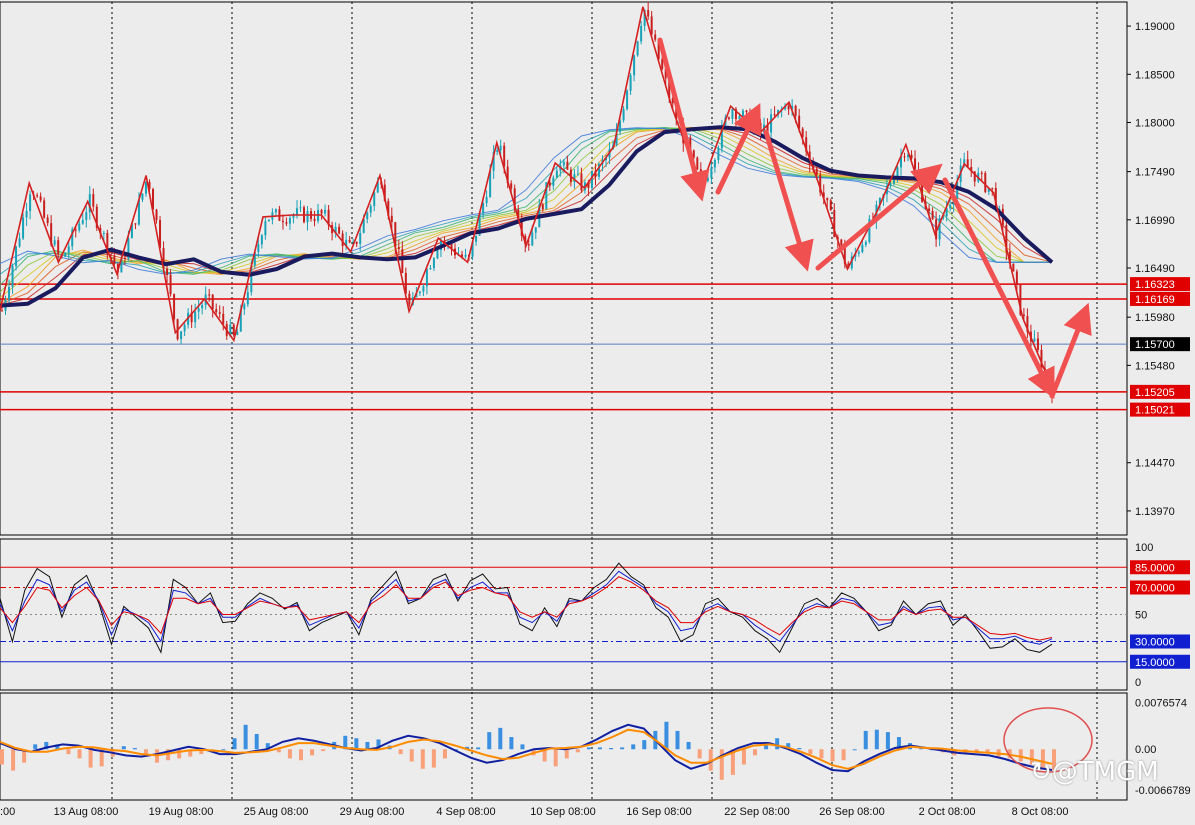 This screenshot has height=825, width=1195. What do you see at coordinates (1048, 740) in the screenshot?
I see `annotation-circle` at bounding box center [1048, 740].